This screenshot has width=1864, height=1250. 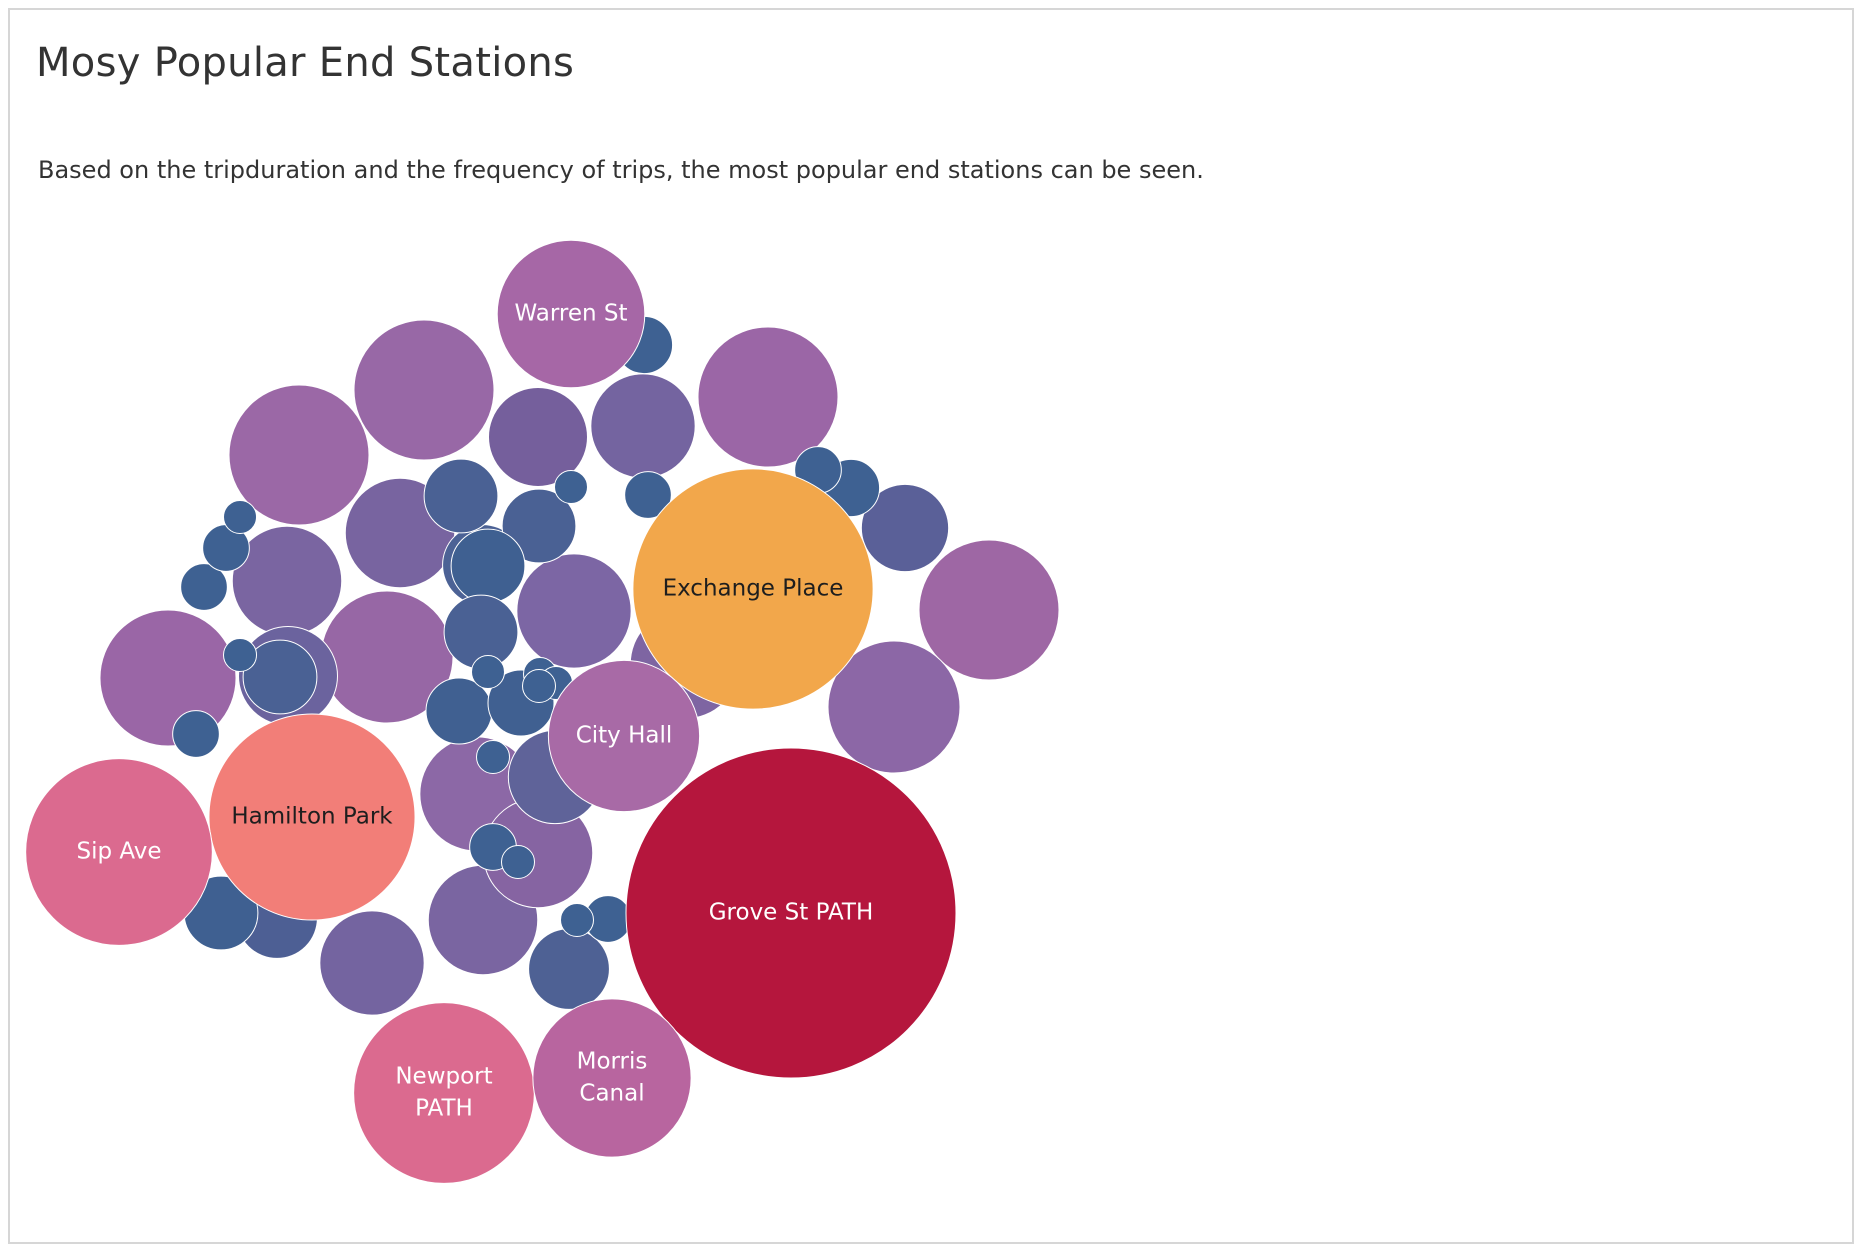 What do you see at coordinates (305, 63) in the screenshot?
I see `chart-title: Mosy Popular End Stations` at bounding box center [305, 63].